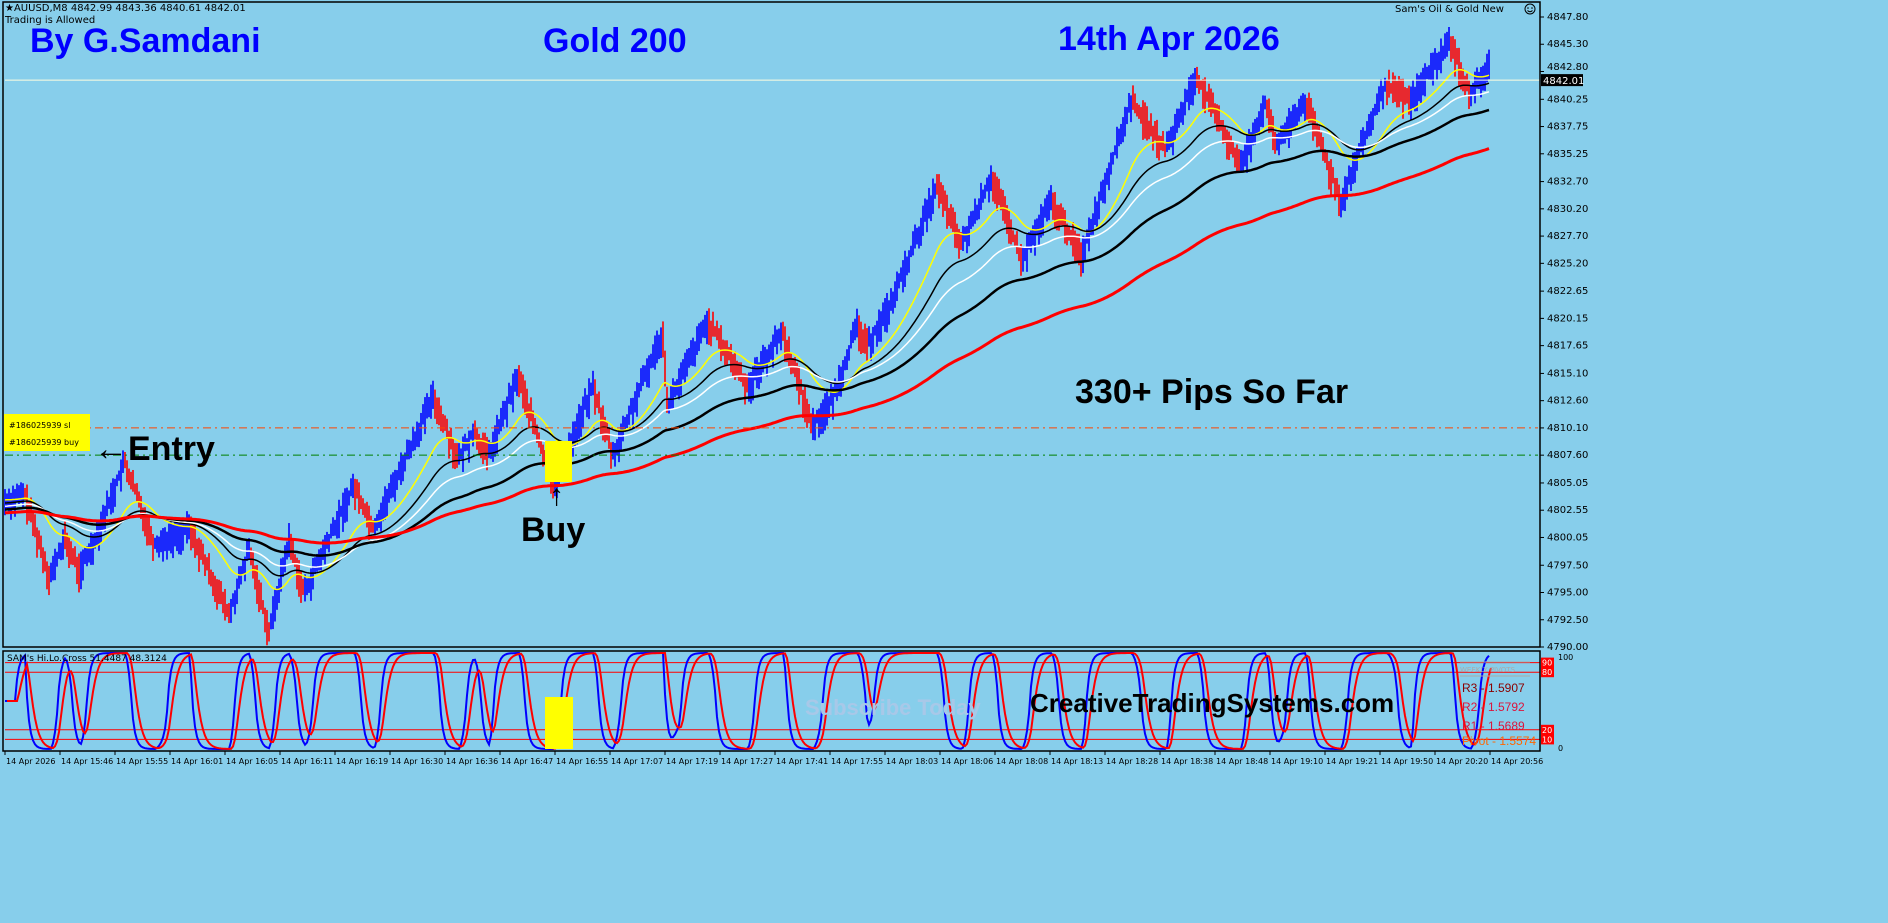 The width and height of the screenshot is (1888, 923). What do you see at coordinates (1462, 761) in the screenshot?
I see `time-tick-label: 14 Apr 20:20` at bounding box center [1462, 761].